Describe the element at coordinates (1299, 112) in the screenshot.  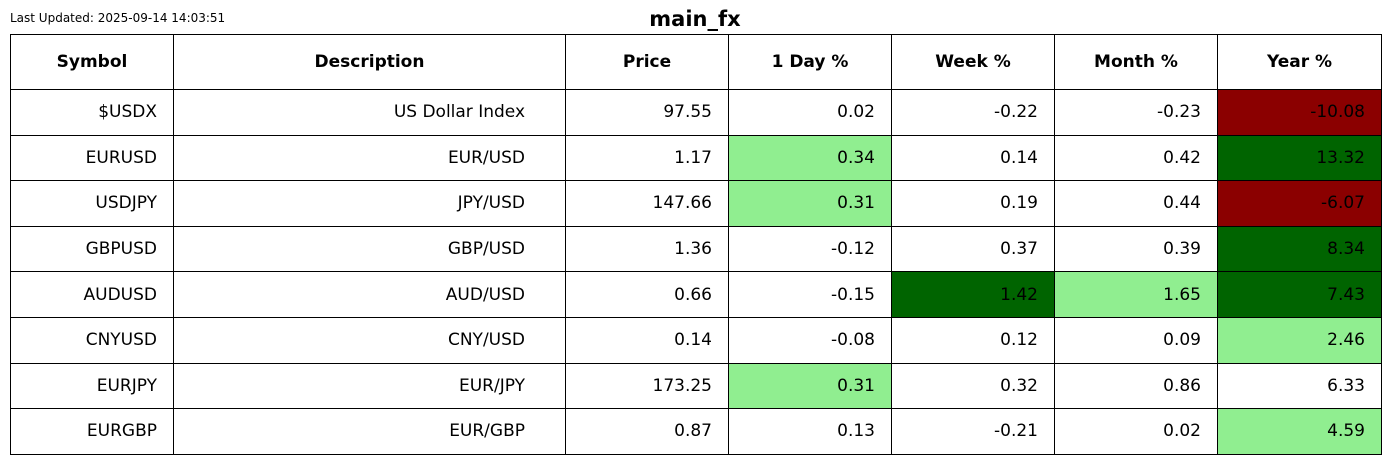
I see `cell-year: -10.08` at that location.